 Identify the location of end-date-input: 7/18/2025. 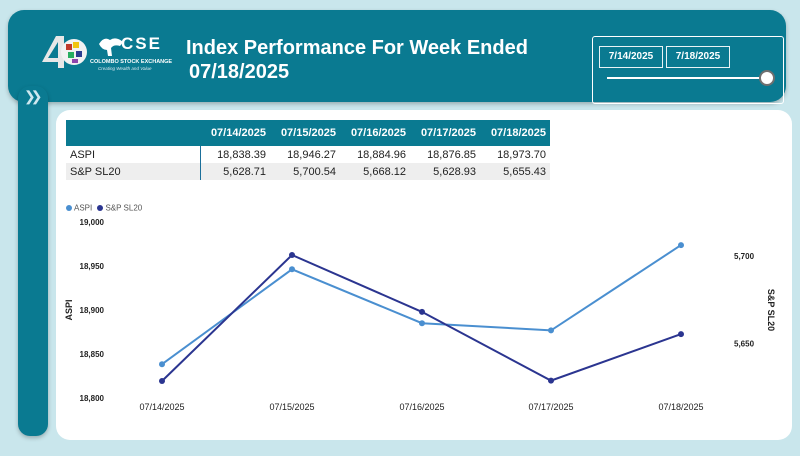
(698, 57).